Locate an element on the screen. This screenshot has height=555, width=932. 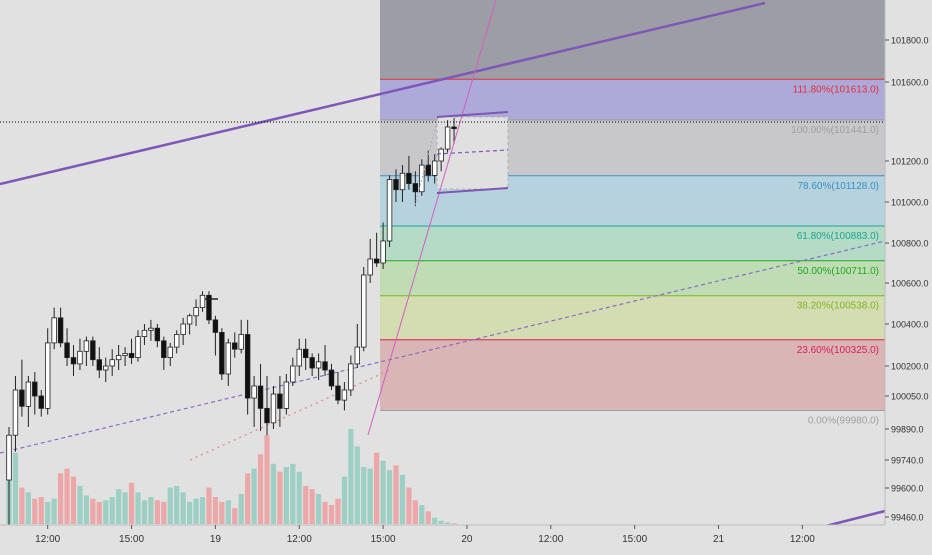
y-tick-label: 100800.0 is located at coordinates (910, 244).